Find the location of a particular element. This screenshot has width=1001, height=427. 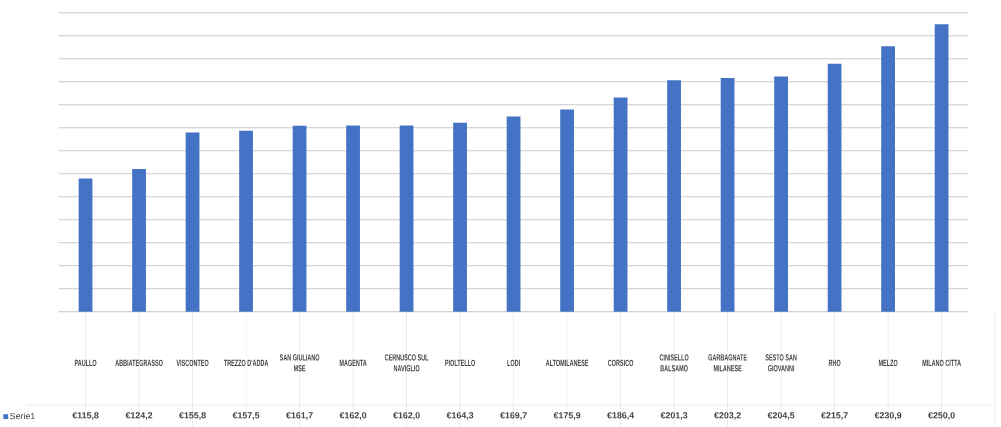

data-label: €250,0 is located at coordinates (941, 416).